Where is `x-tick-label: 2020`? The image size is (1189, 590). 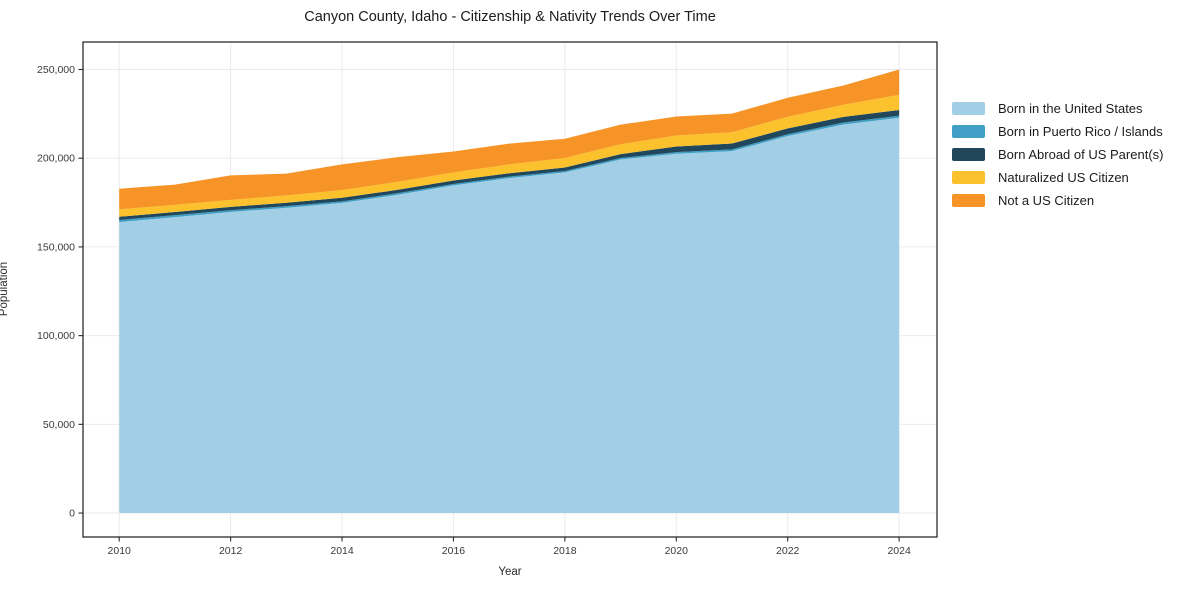 x-tick-label: 2020 is located at coordinates (677, 551).